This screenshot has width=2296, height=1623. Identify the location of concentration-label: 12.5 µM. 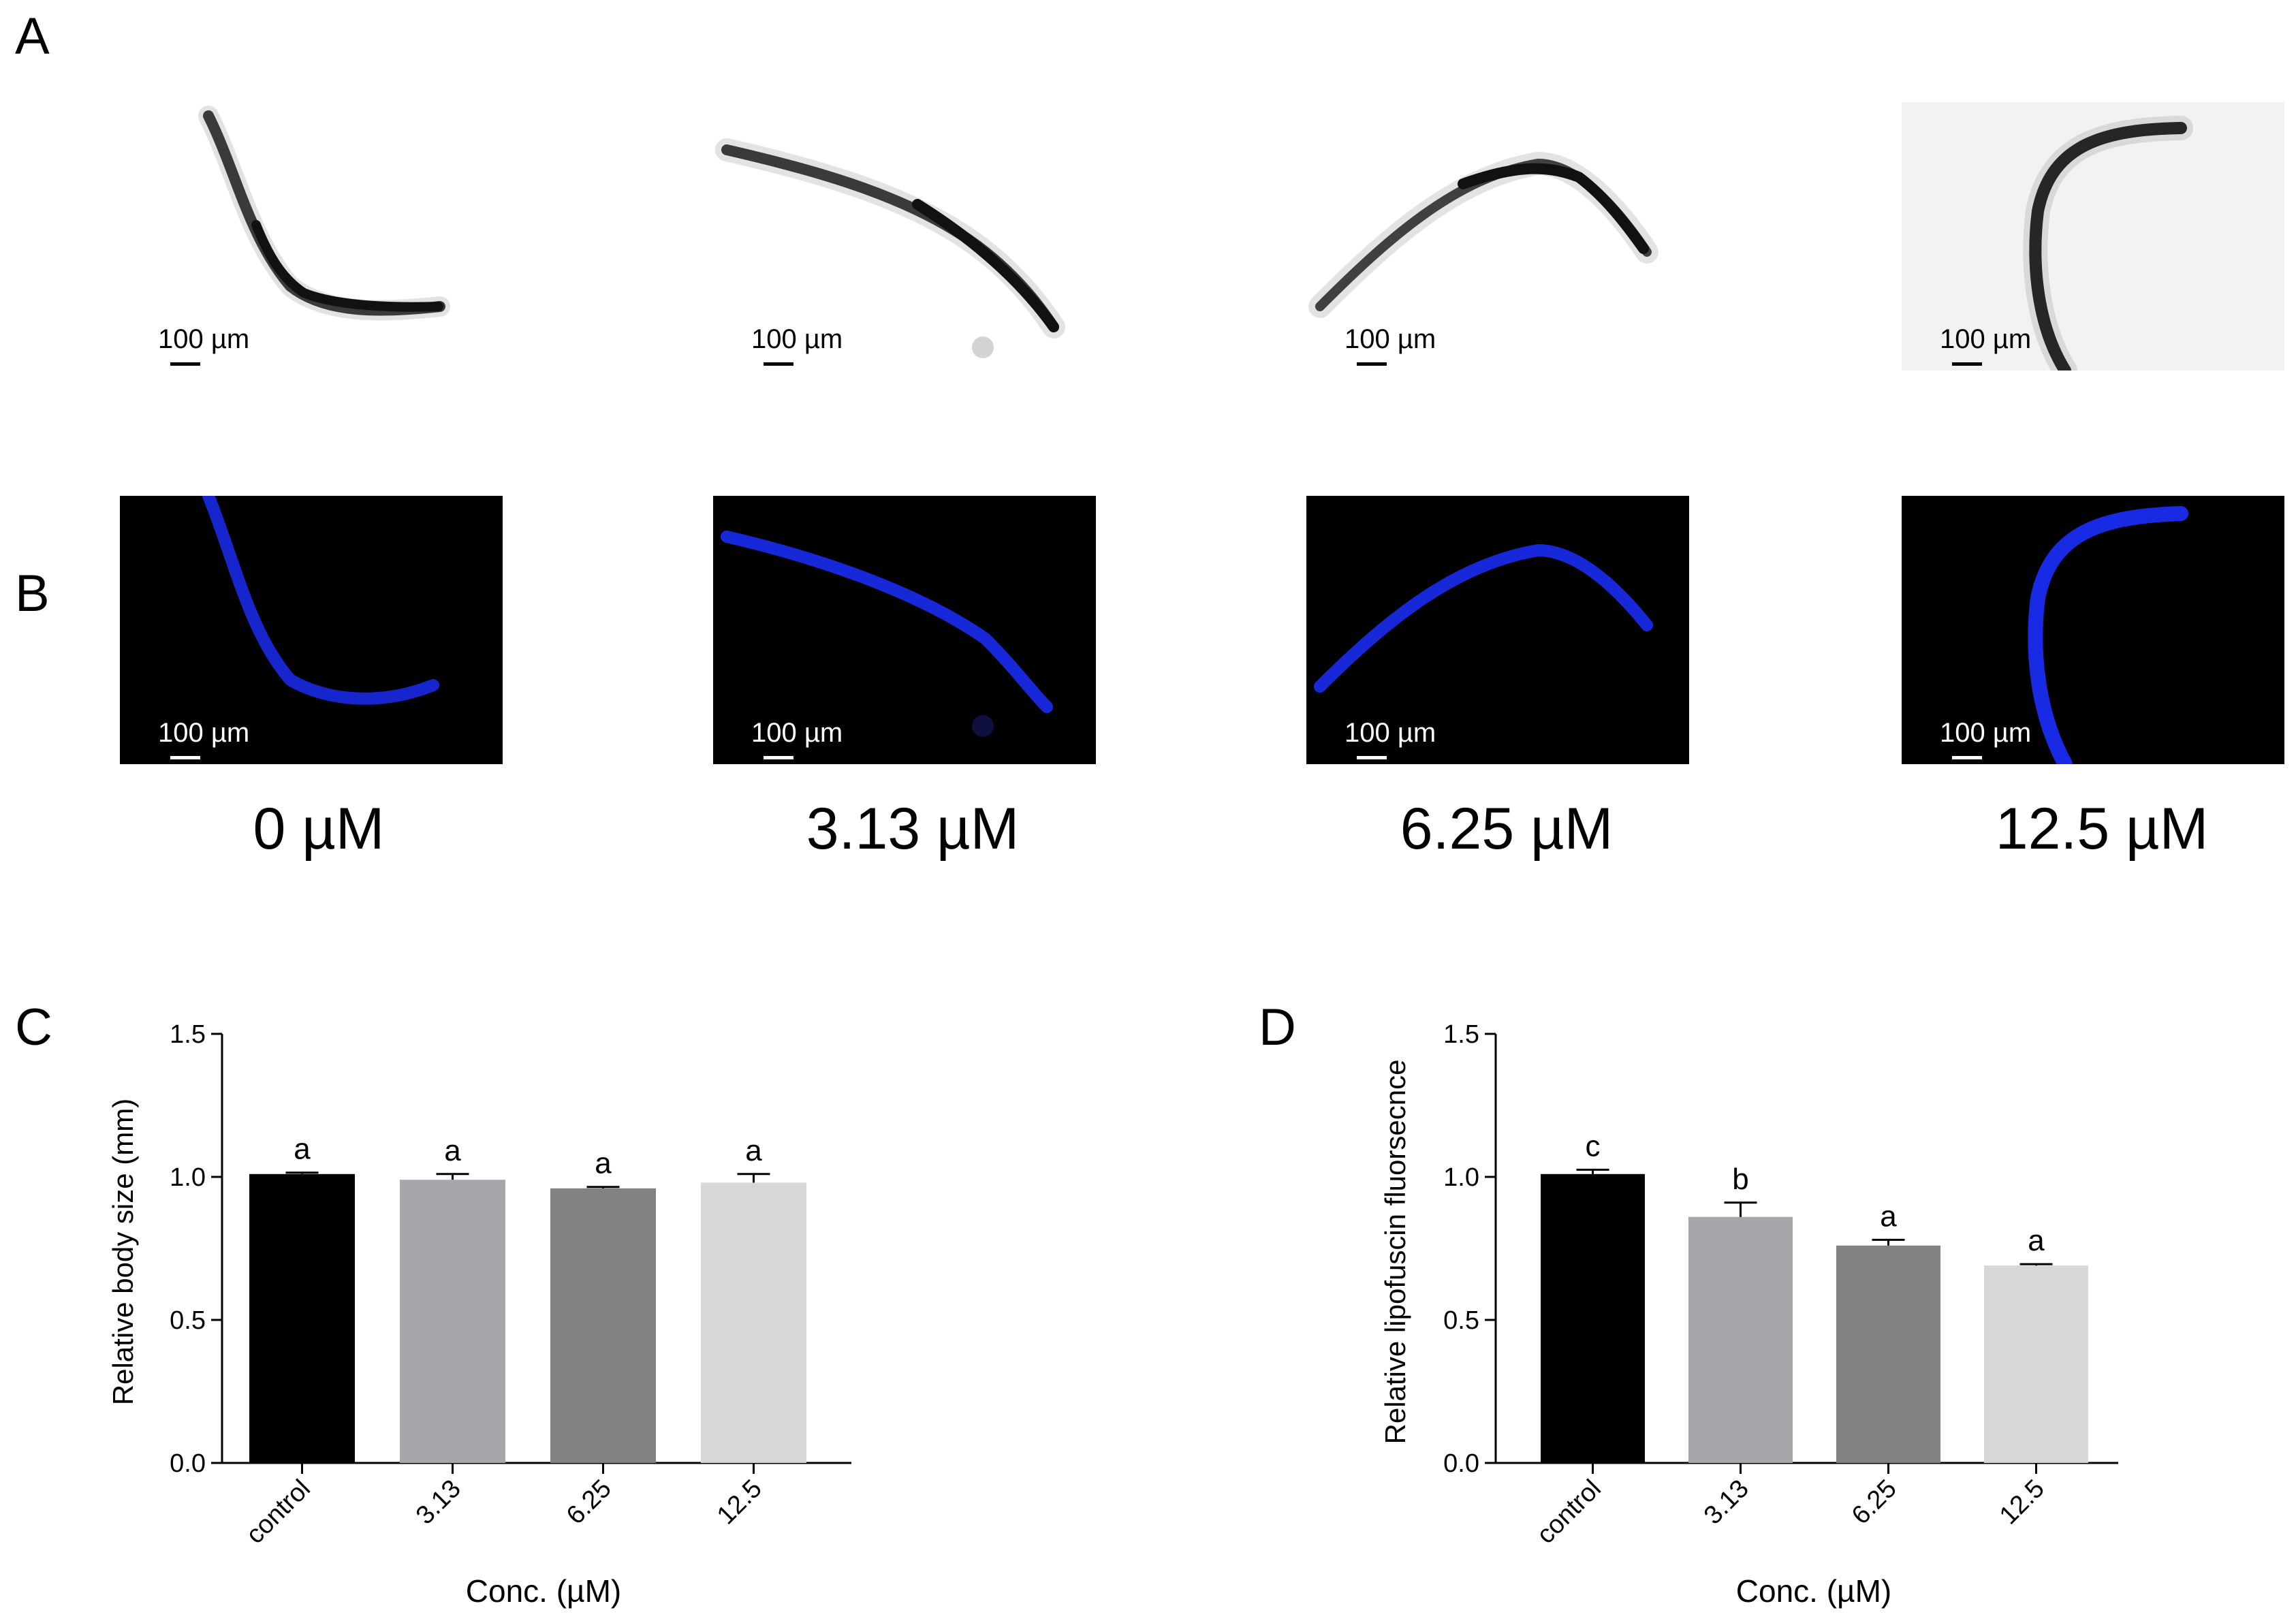
(2102, 829).